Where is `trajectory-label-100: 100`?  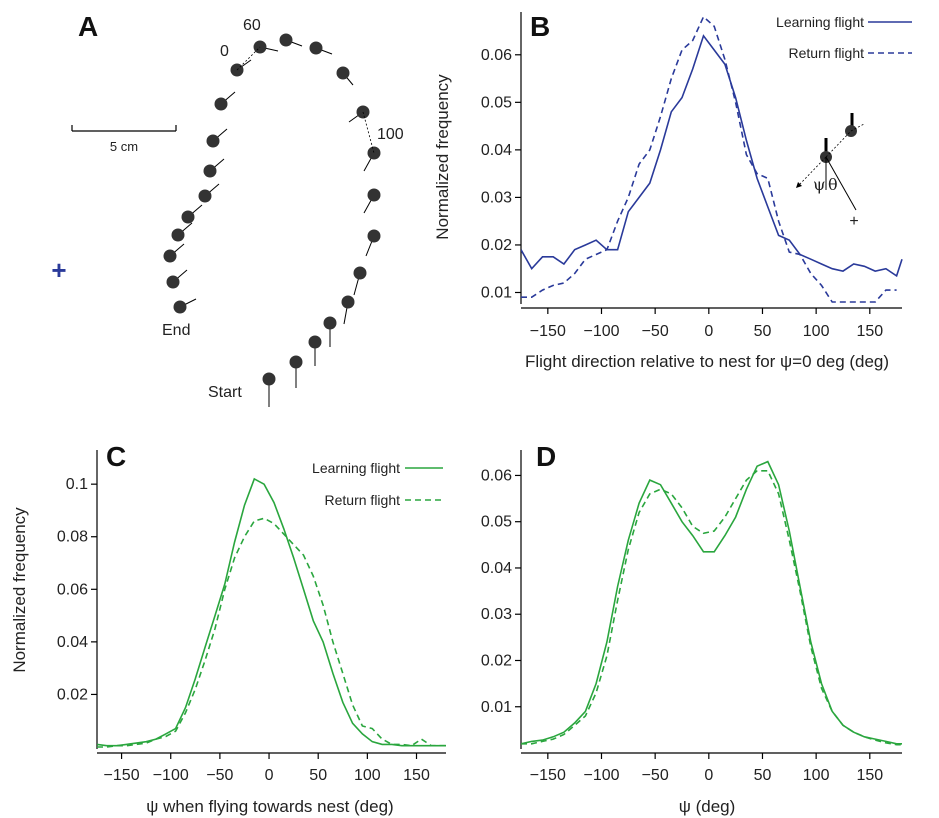
trajectory-label-100: 100 is located at coordinates (390, 134).